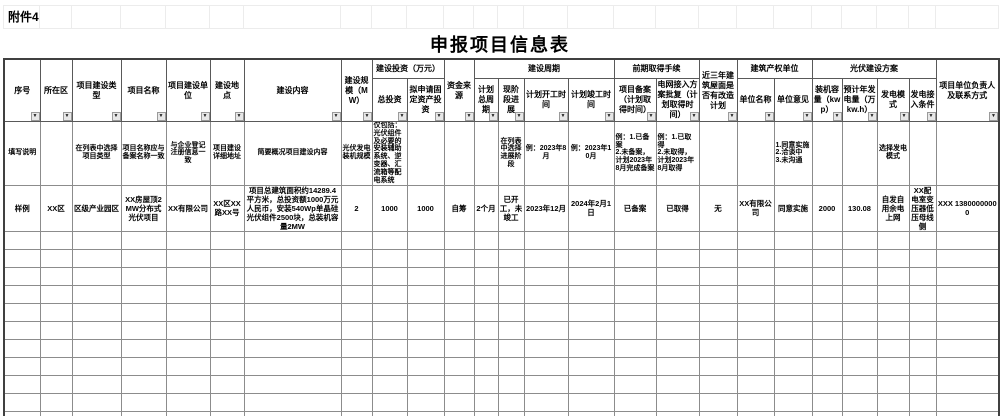 The height and width of the screenshot is (416, 1000). I want to click on cell: 在列表中选择项目类型, so click(96, 153).